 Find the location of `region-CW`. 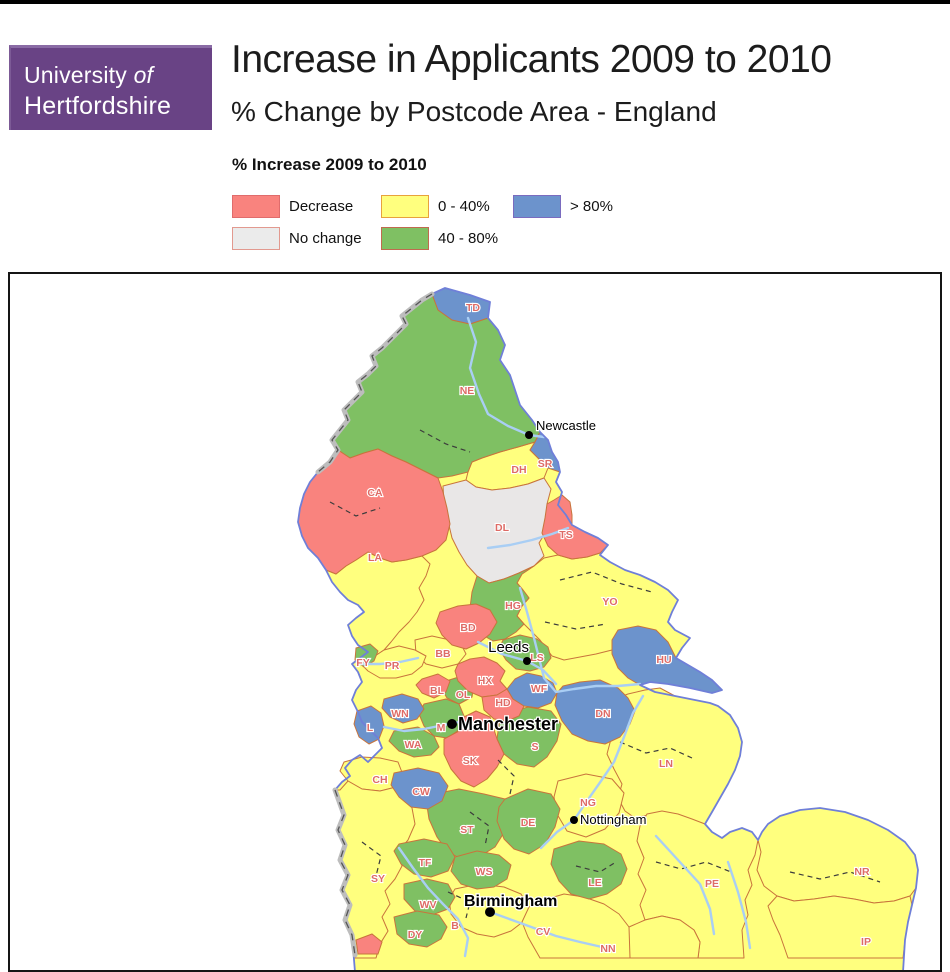

region-CW is located at coordinates (419, 788).